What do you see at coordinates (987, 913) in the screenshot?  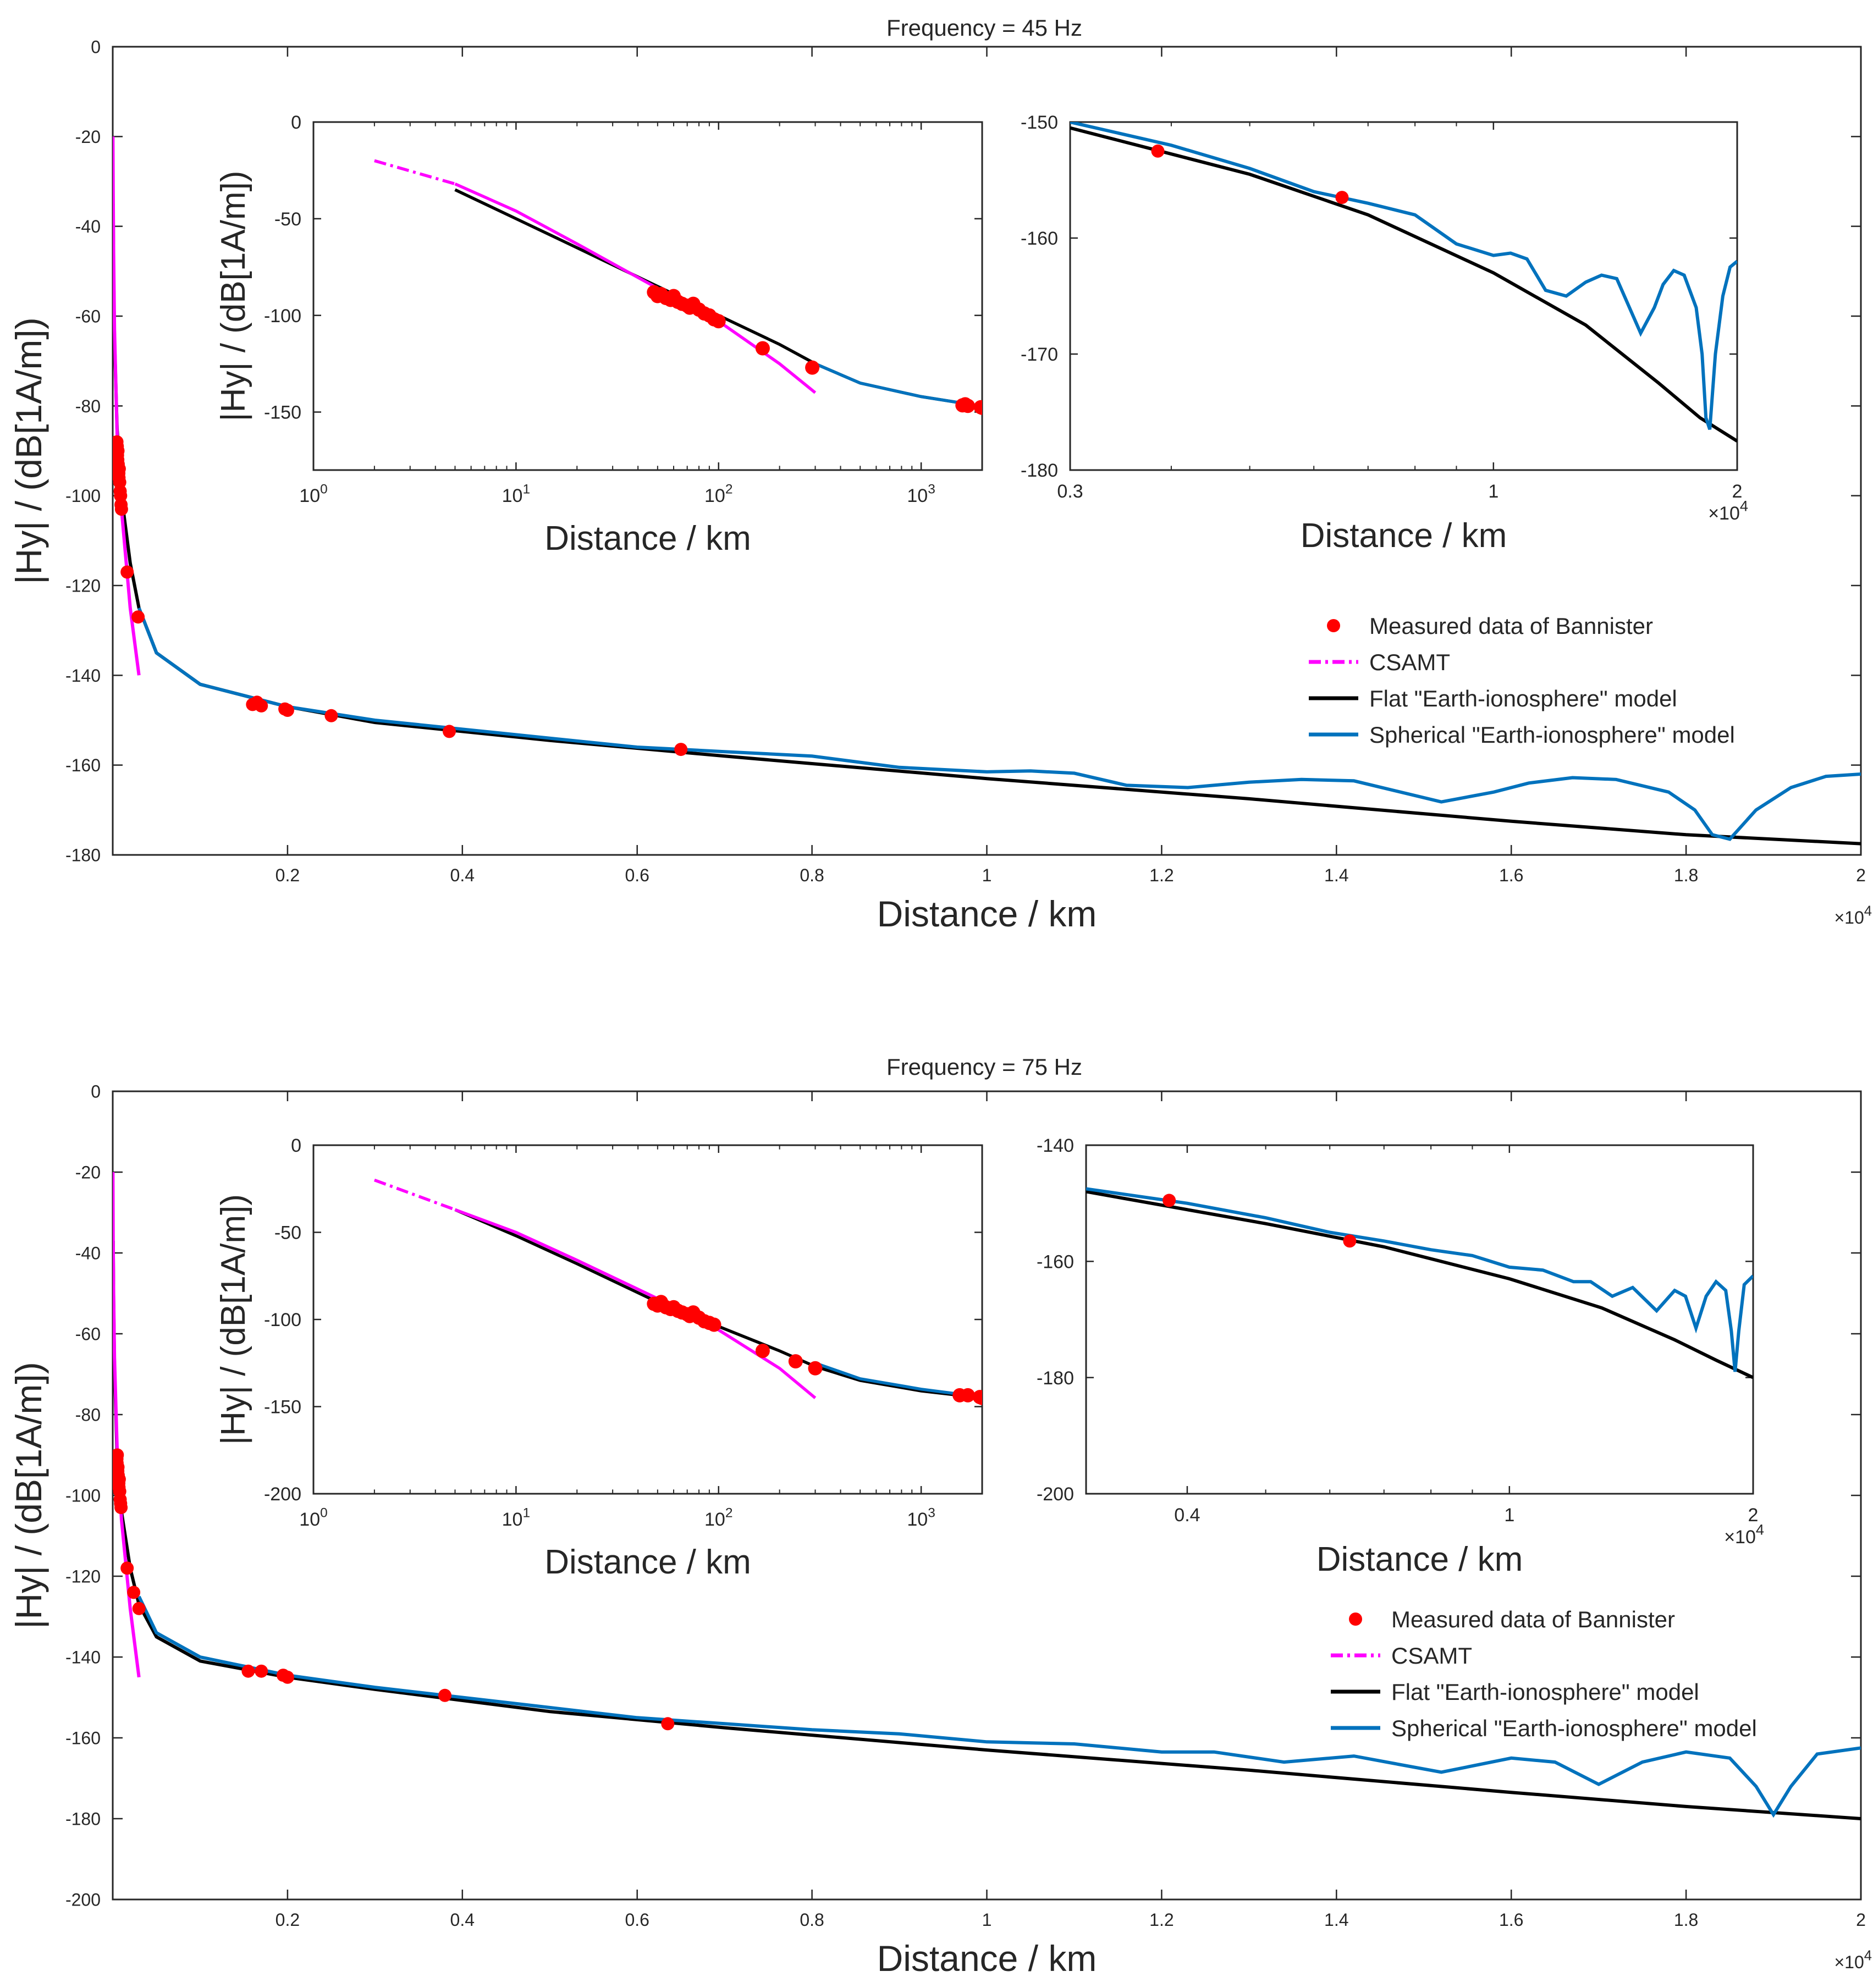 I see `p0-main-x-axis-label: Distance / km` at bounding box center [987, 913].